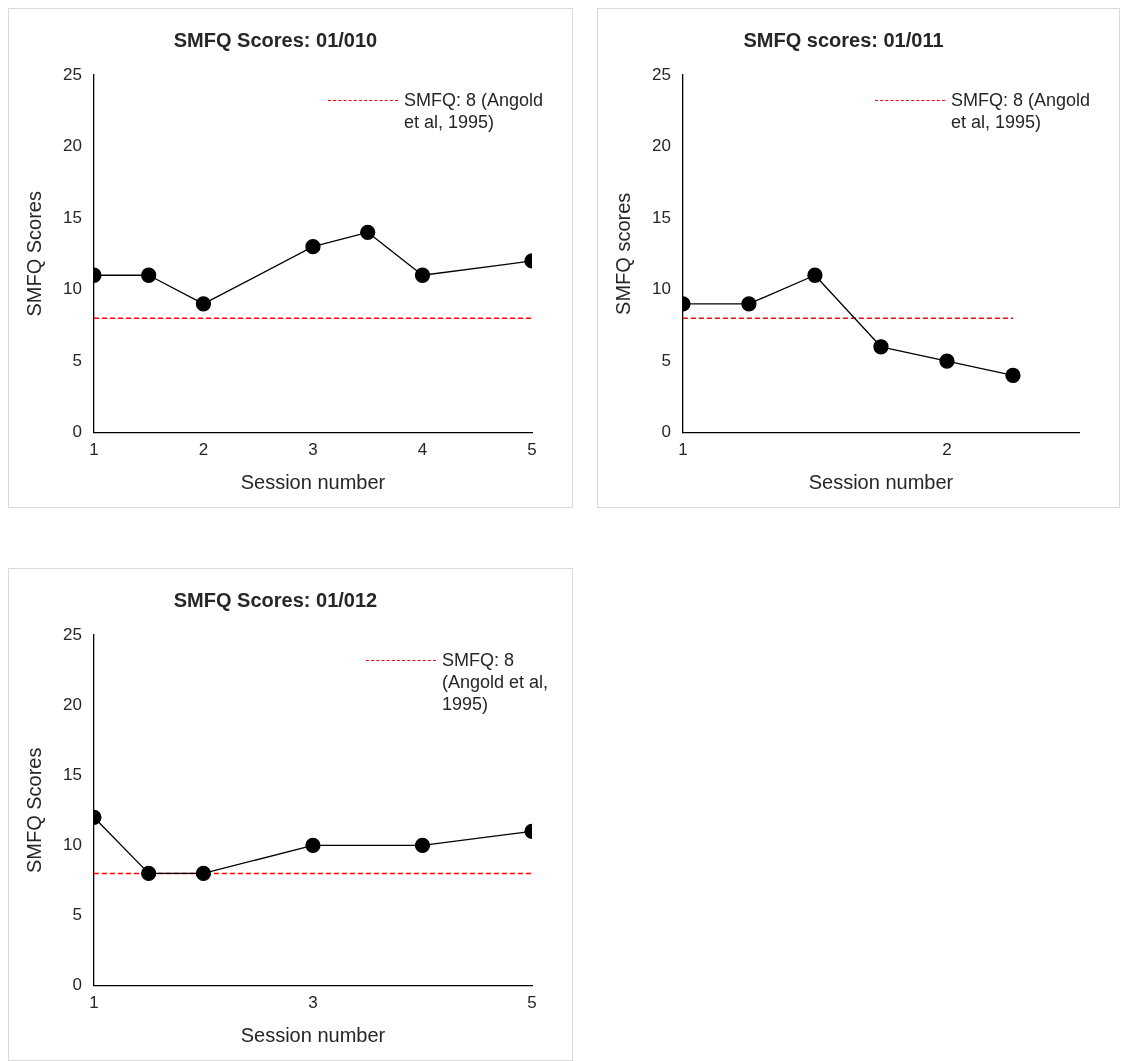  Describe the element at coordinates (275, 599) in the screenshot. I see `chart-title: SMFQ Scores: 01/012` at that location.